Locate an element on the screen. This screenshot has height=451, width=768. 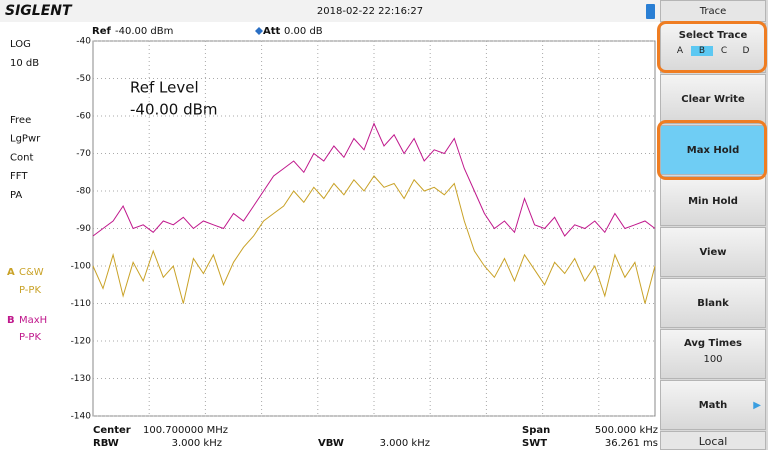
math-label: Math is located at coordinates (713, 405).